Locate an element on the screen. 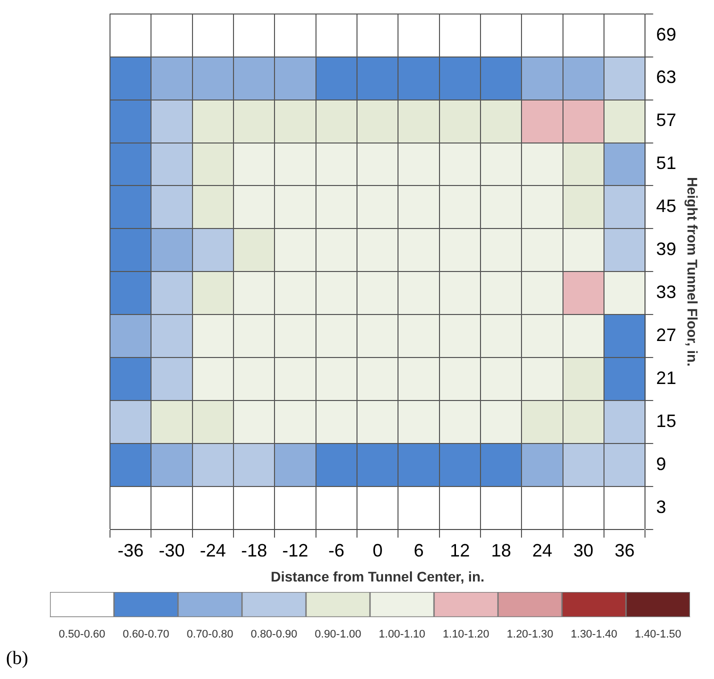 The width and height of the screenshot is (714, 679). y-tick-label: 39 is located at coordinates (666, 249).